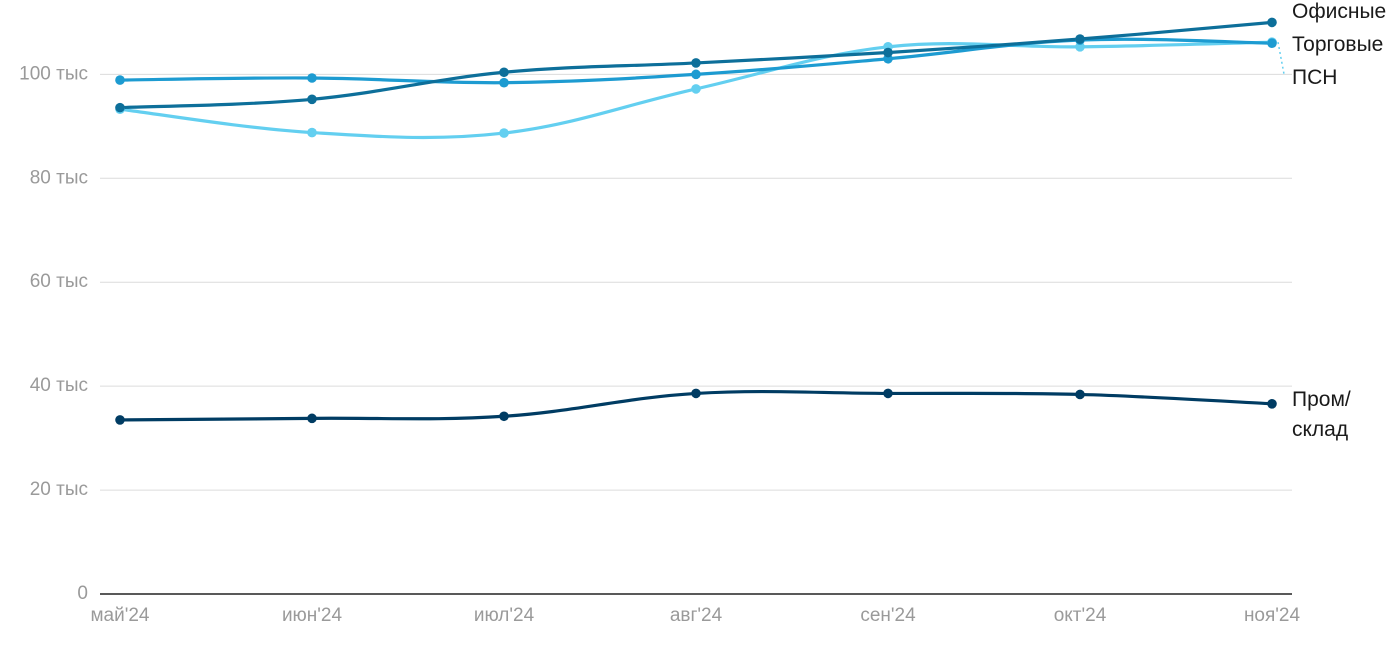 Image resolution: width=1400 pixels, height=650 pixels. I want to click on x-tick-label: июн'24, so click(312, 615).